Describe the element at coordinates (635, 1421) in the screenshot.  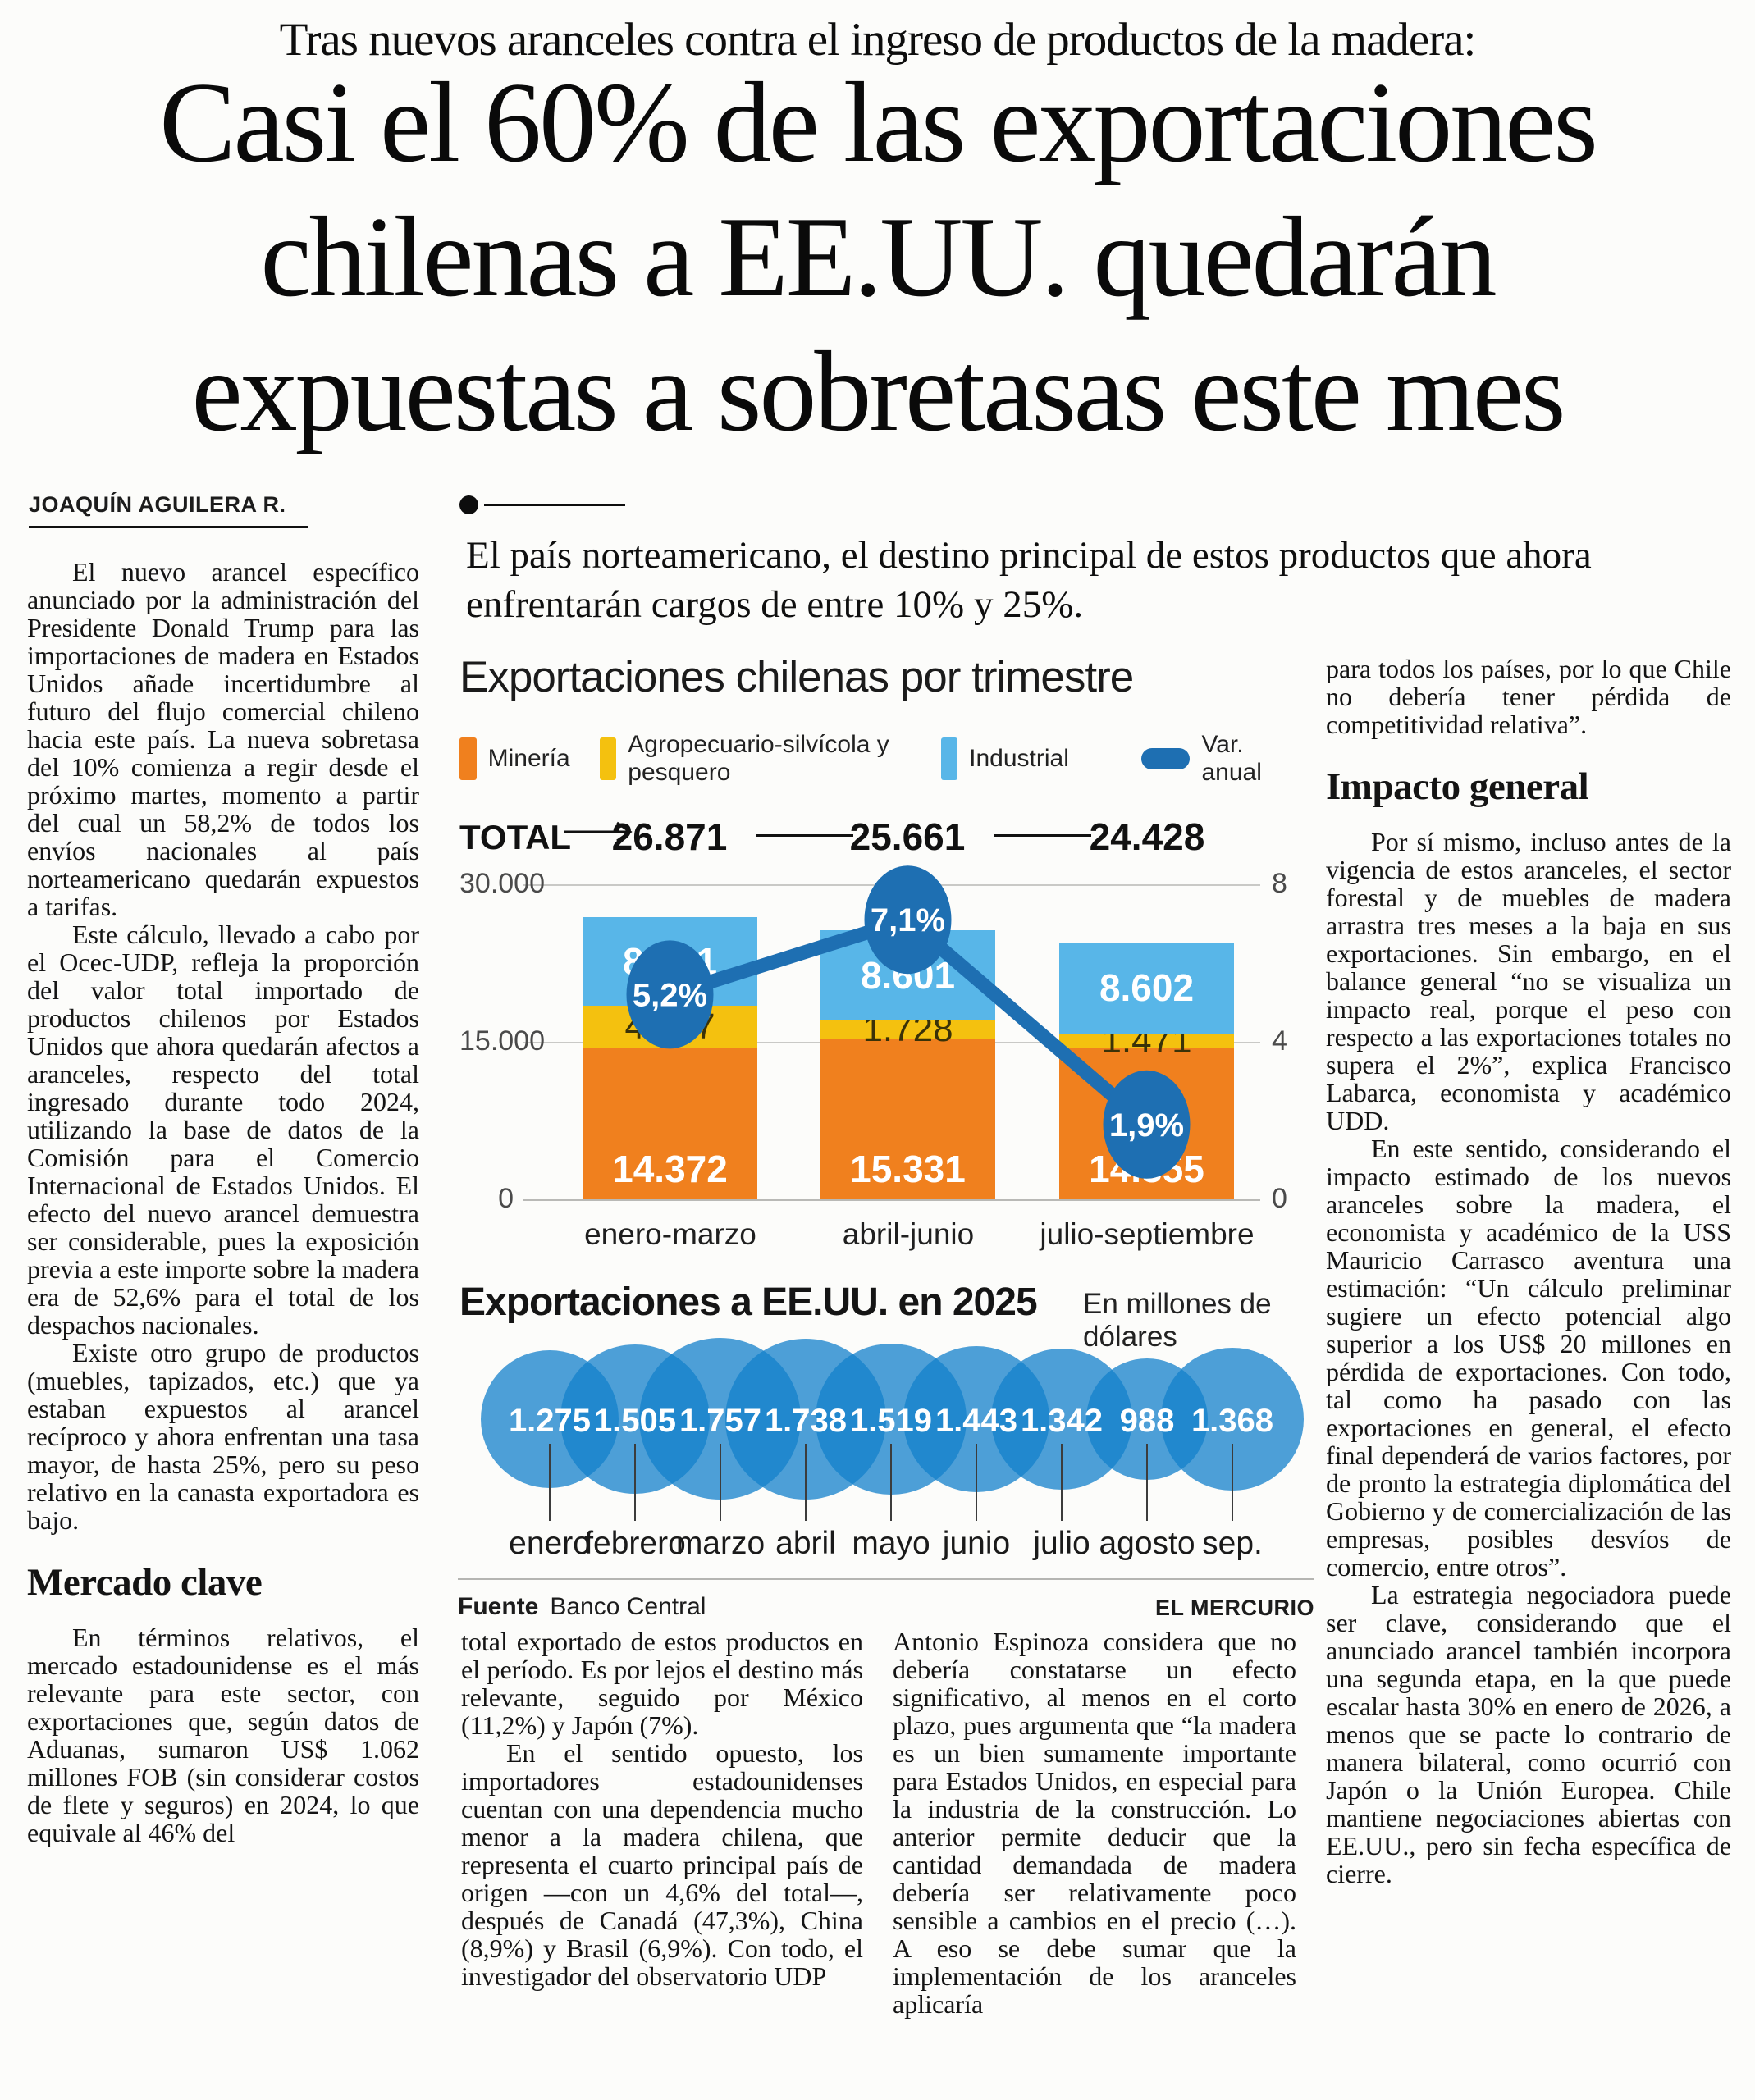
I see `bubble-value: 1.505` at that location.